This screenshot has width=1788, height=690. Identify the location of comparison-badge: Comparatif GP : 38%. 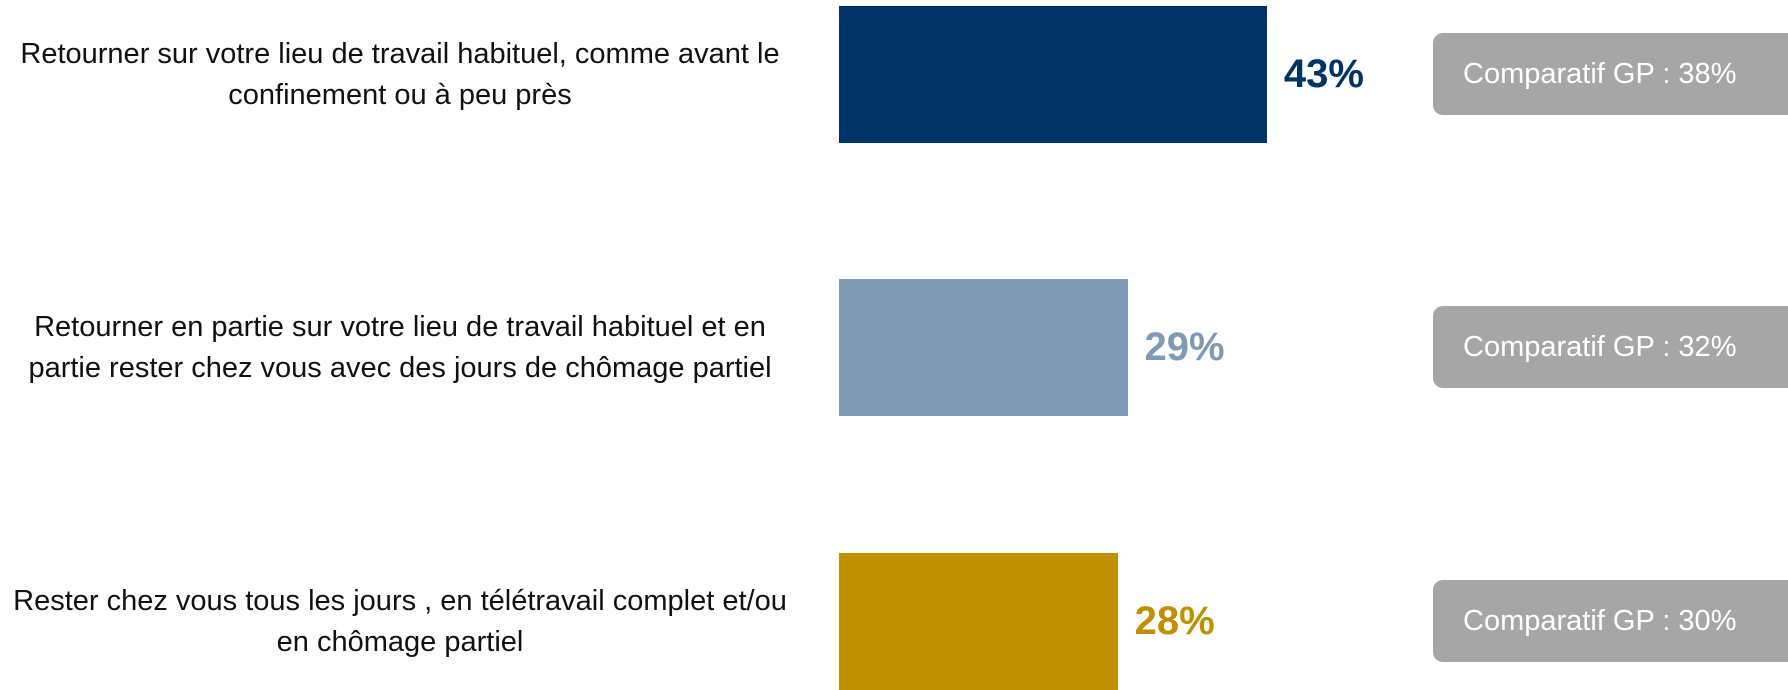
(1610, 74).